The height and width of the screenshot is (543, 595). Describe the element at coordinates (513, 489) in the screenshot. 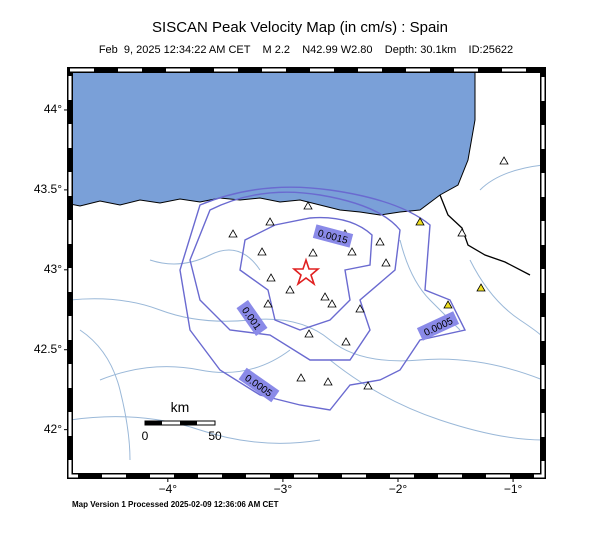

I see `lon-label: −1°` at that location.